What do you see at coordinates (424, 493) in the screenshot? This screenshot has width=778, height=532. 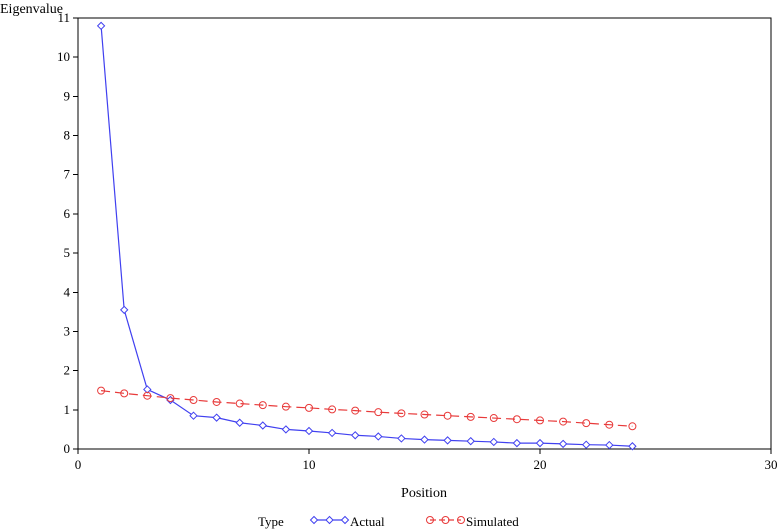 I see `x-axis-title: Position` at bounding box center [424, 493].